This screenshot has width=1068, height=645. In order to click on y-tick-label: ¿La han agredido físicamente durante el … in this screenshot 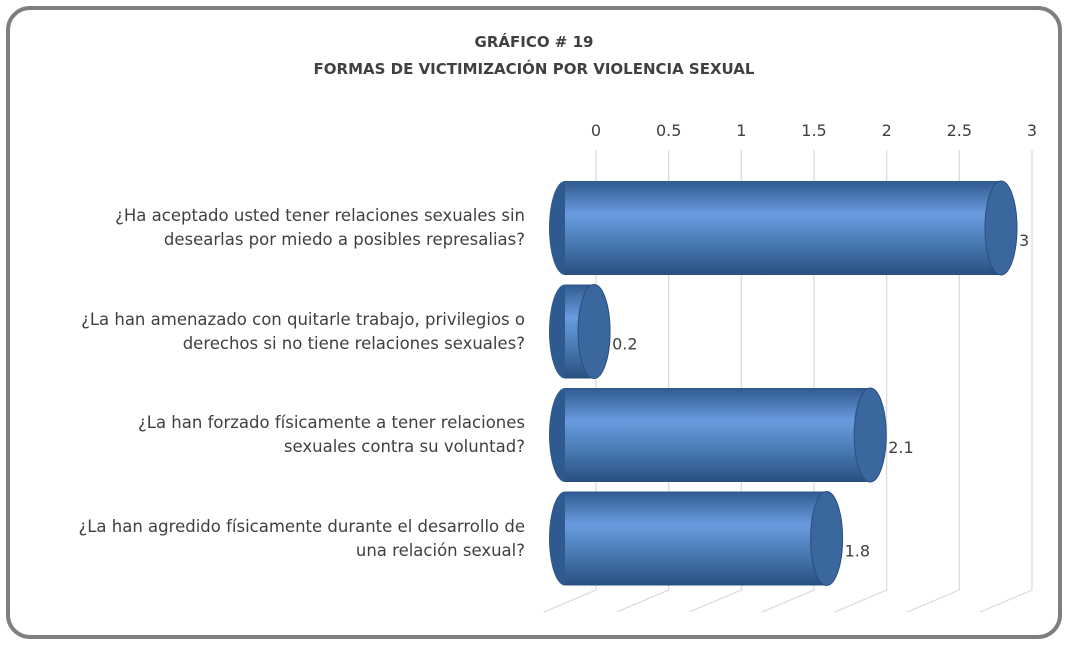, I will do `click(301, 538)`.